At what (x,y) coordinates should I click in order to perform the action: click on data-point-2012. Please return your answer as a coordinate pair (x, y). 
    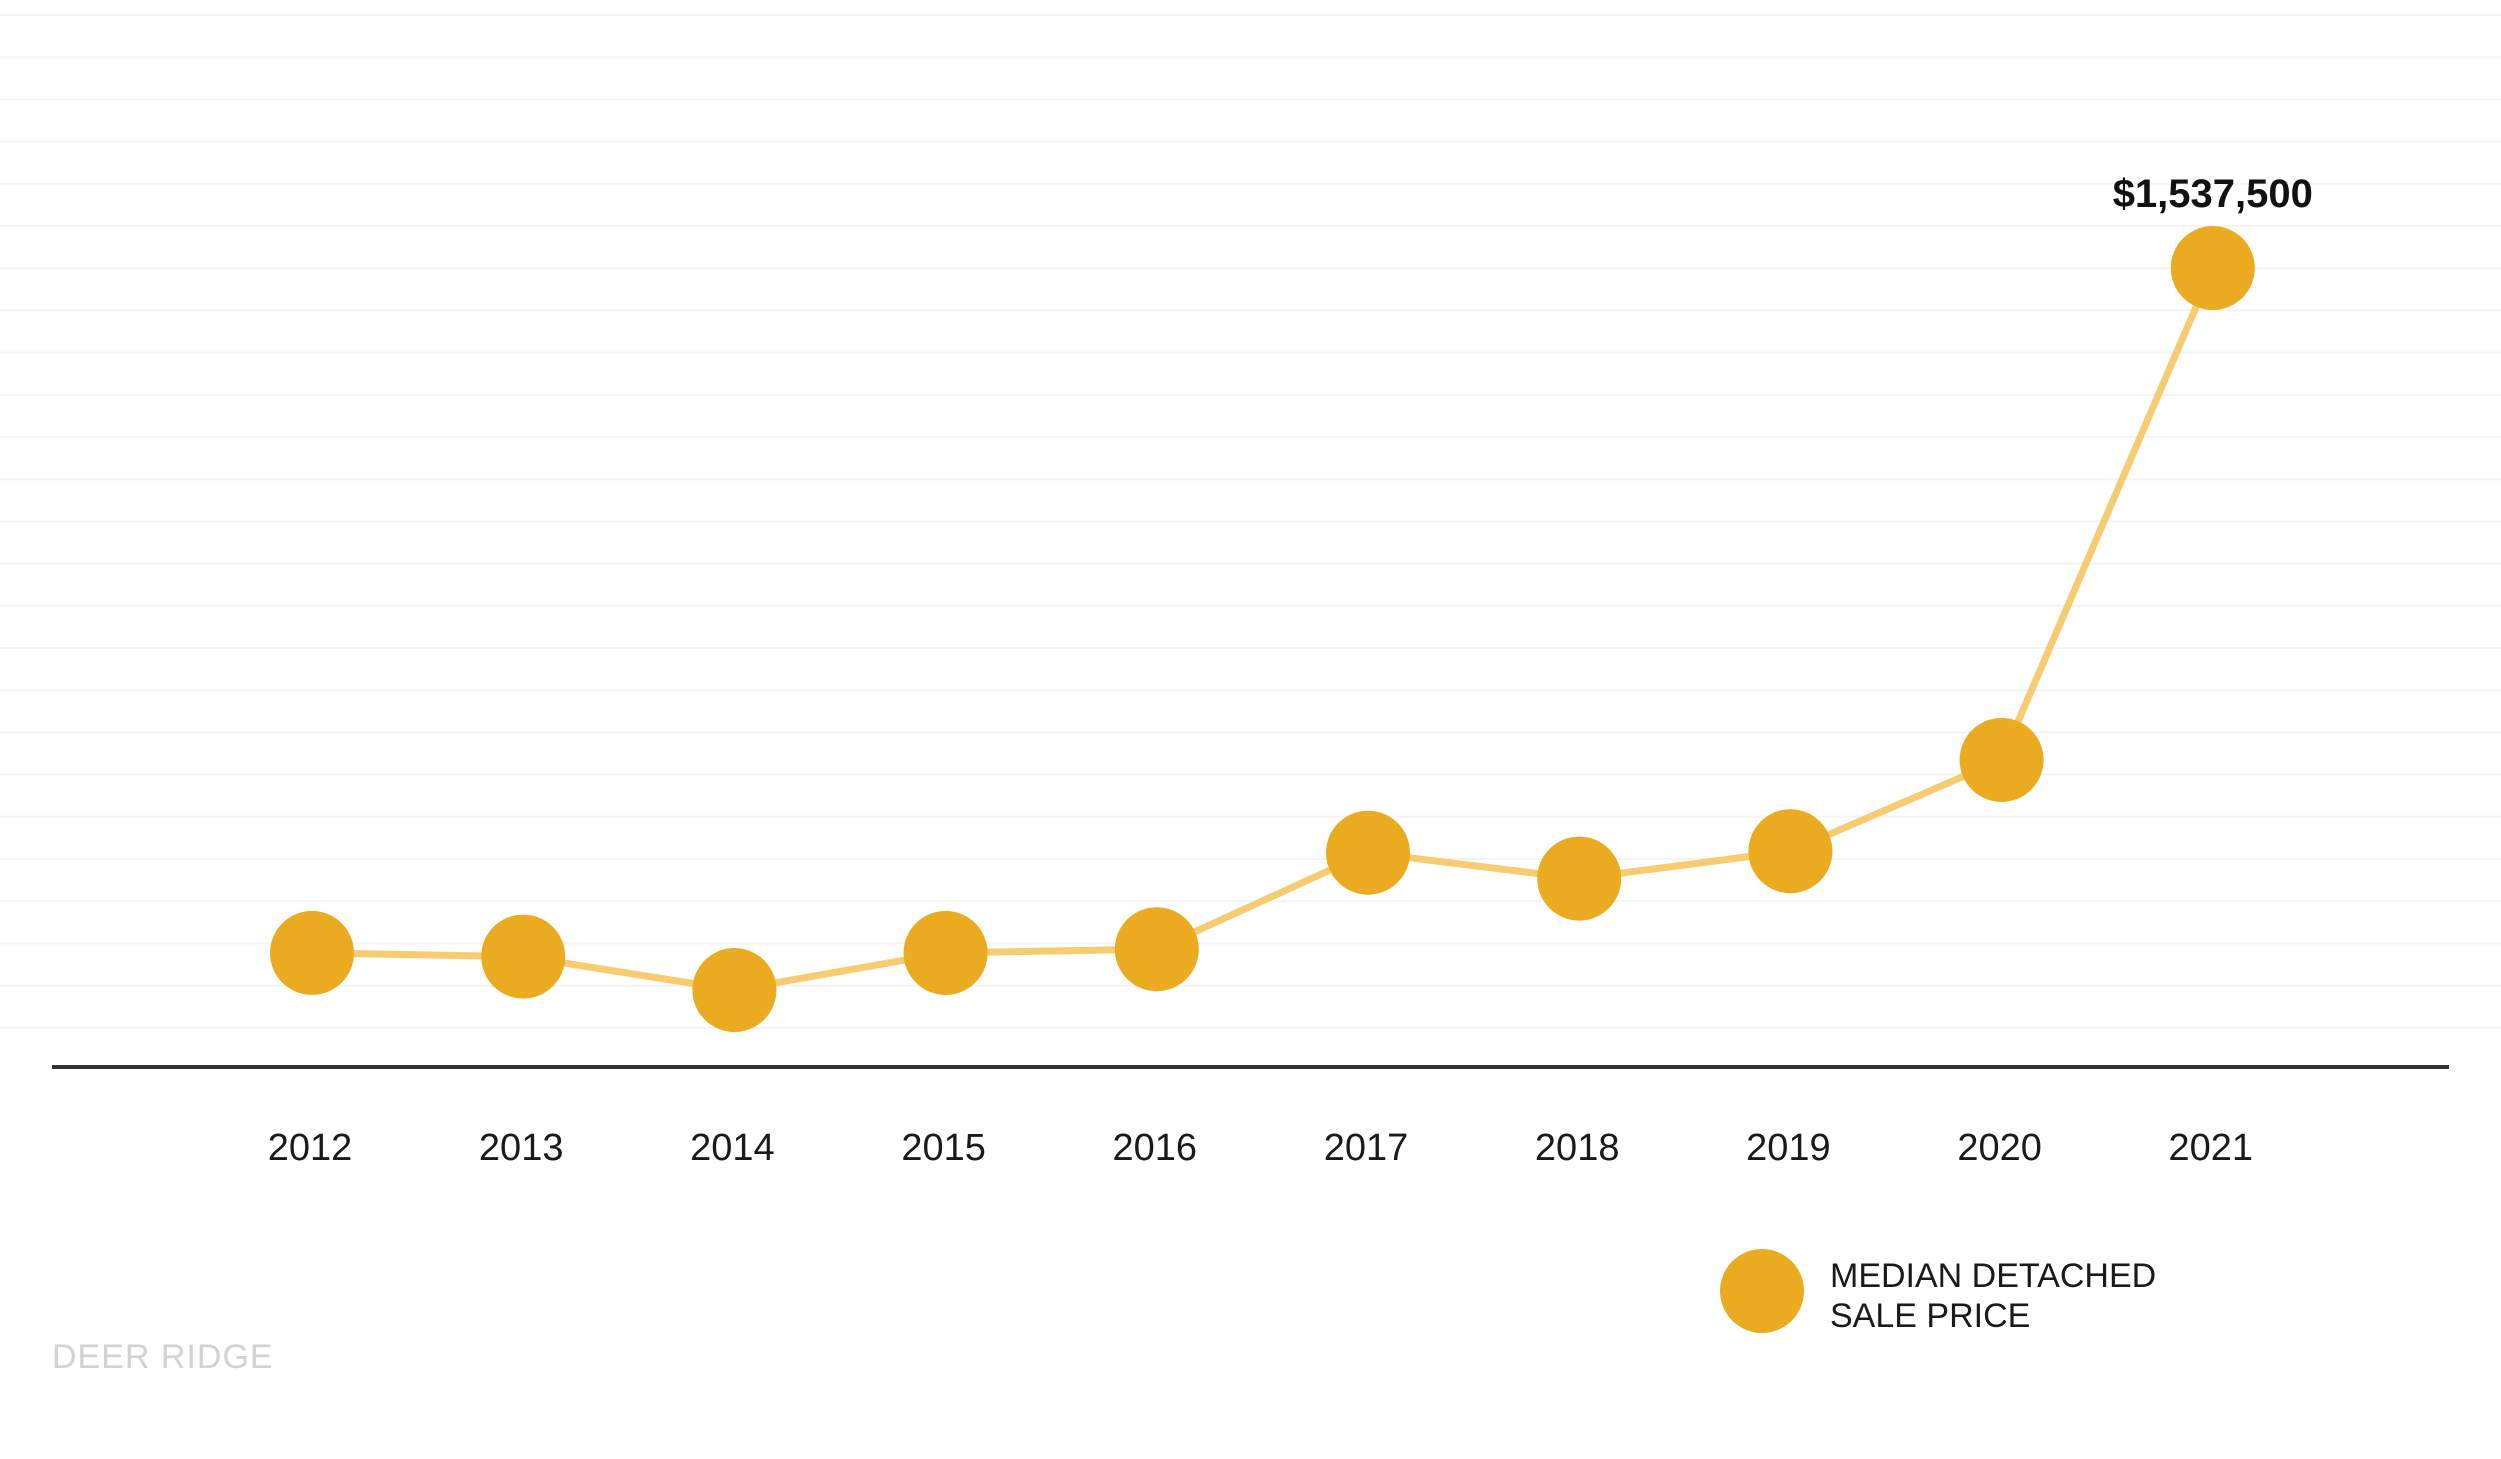
    Looking at the image, I should click on (312, 952).